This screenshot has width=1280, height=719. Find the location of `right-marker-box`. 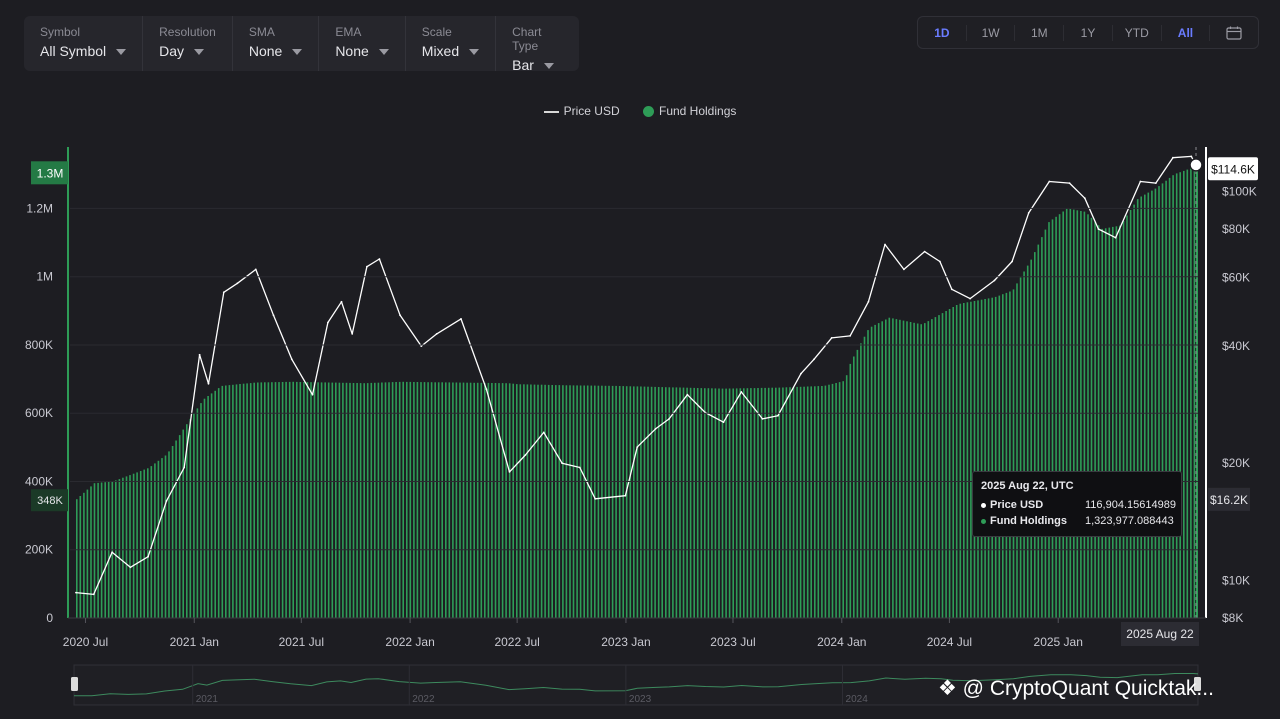

right-marker-box is located at coordinates (1233, 169).